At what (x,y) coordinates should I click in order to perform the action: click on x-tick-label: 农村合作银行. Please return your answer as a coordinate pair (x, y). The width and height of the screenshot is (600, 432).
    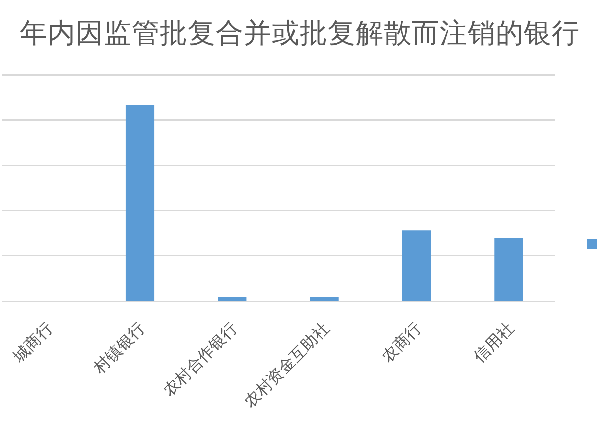
    Looking at the image, I should click on (200, 359).